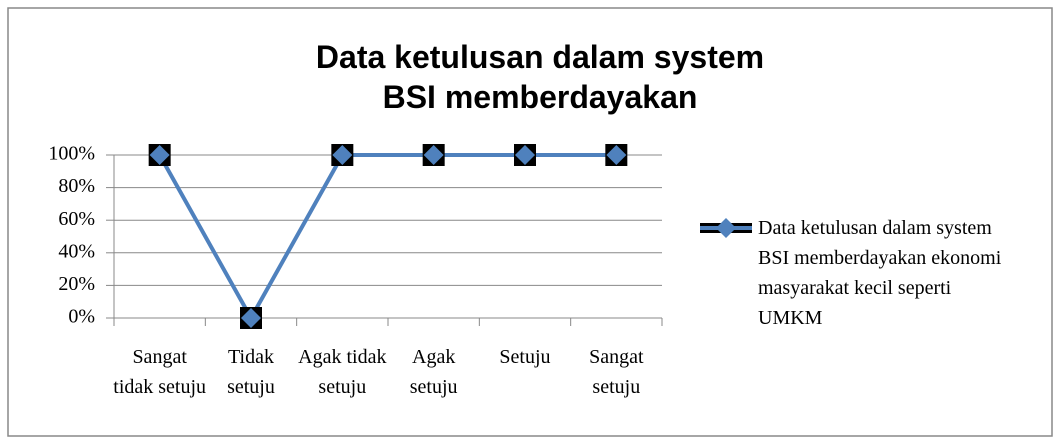 Image resolution: width=1060 pixels, height=444 pixels. I want to click on x-tick-label: Agak setuju, so click(433, 372).